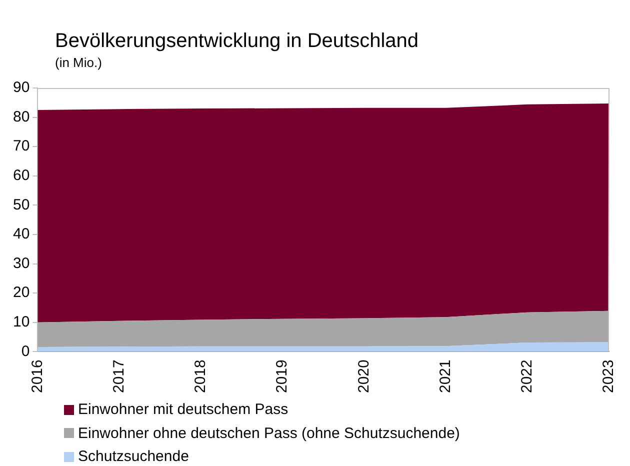  Describe the element at coordinates (237, 41) in the screenshot. I see `chart-title: Bevölkerungsentwicklung in Deutschland` at that location.